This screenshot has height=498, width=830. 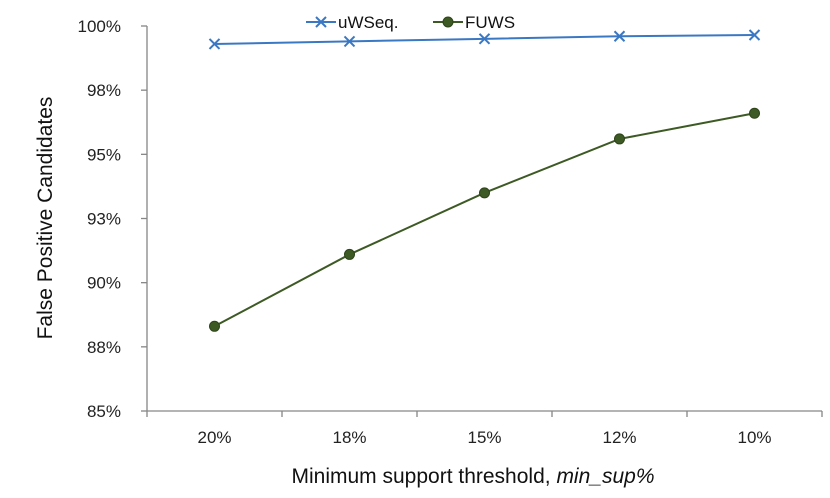 I want to click on x-tick-label: 10%, so click(x=754, y=437).